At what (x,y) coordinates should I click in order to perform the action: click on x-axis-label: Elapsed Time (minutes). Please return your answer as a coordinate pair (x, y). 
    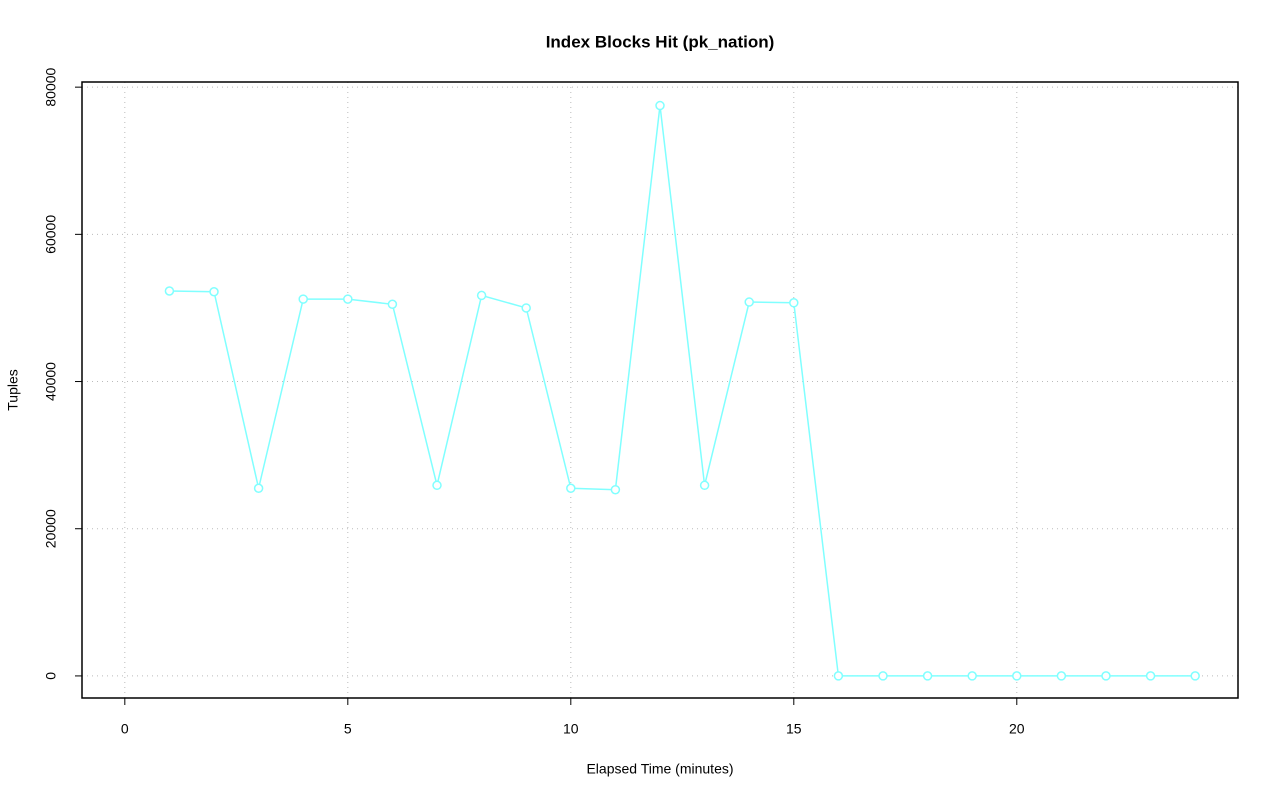
    Looking at the image, I should click on (659, 769).